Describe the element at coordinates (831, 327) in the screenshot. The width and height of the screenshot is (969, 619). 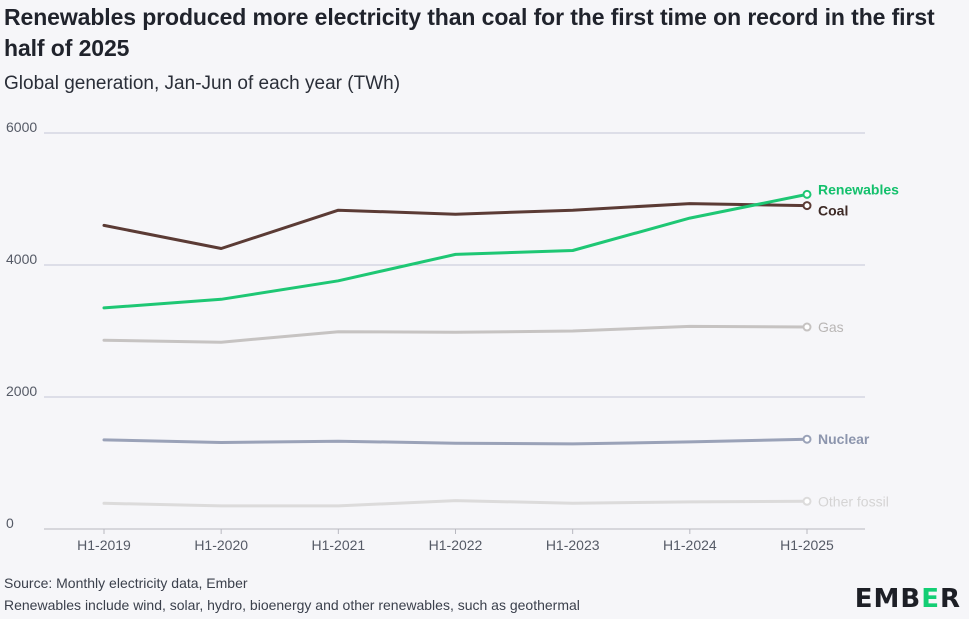
I see `series-label-gas: Gas` at that location.